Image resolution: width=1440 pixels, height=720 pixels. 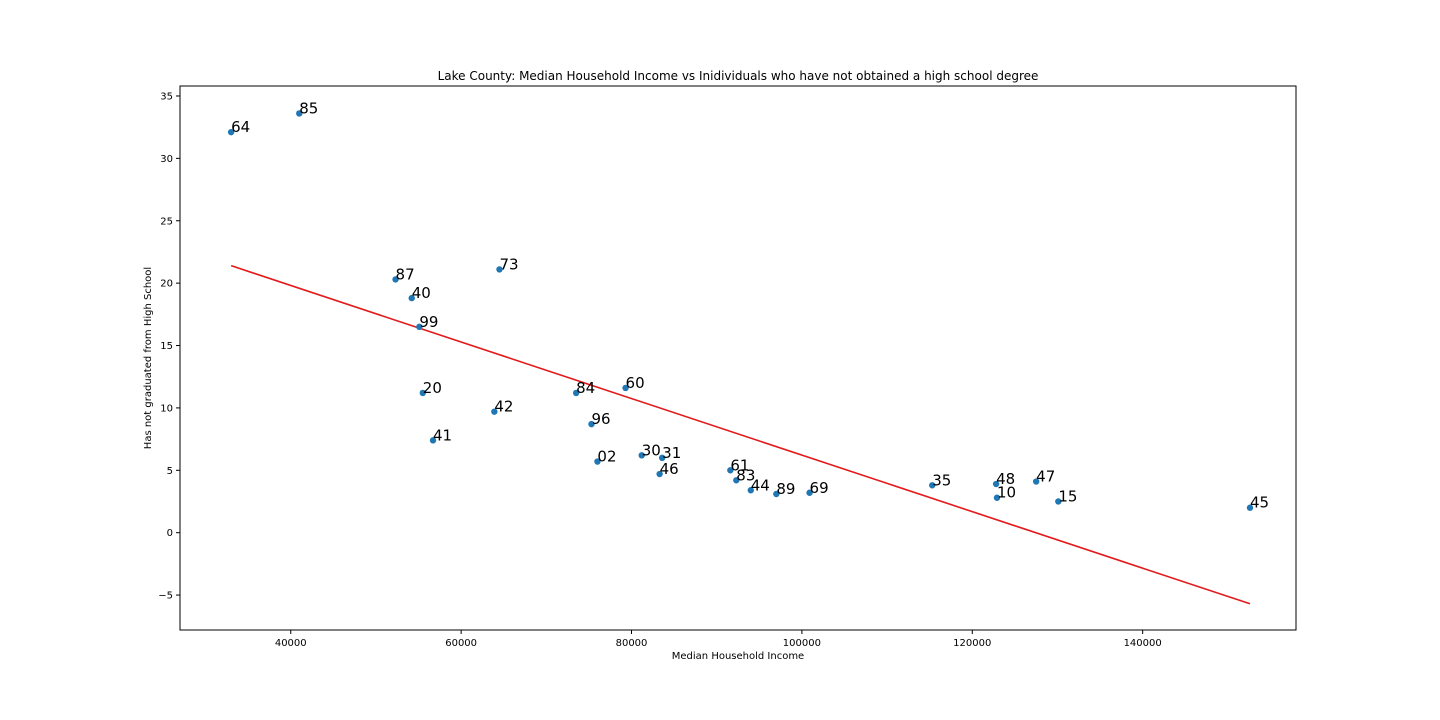 What do you see at coordinates (240, 127) in the screenshot?
I see `point-label: 64` at bounding box center [240, 127].